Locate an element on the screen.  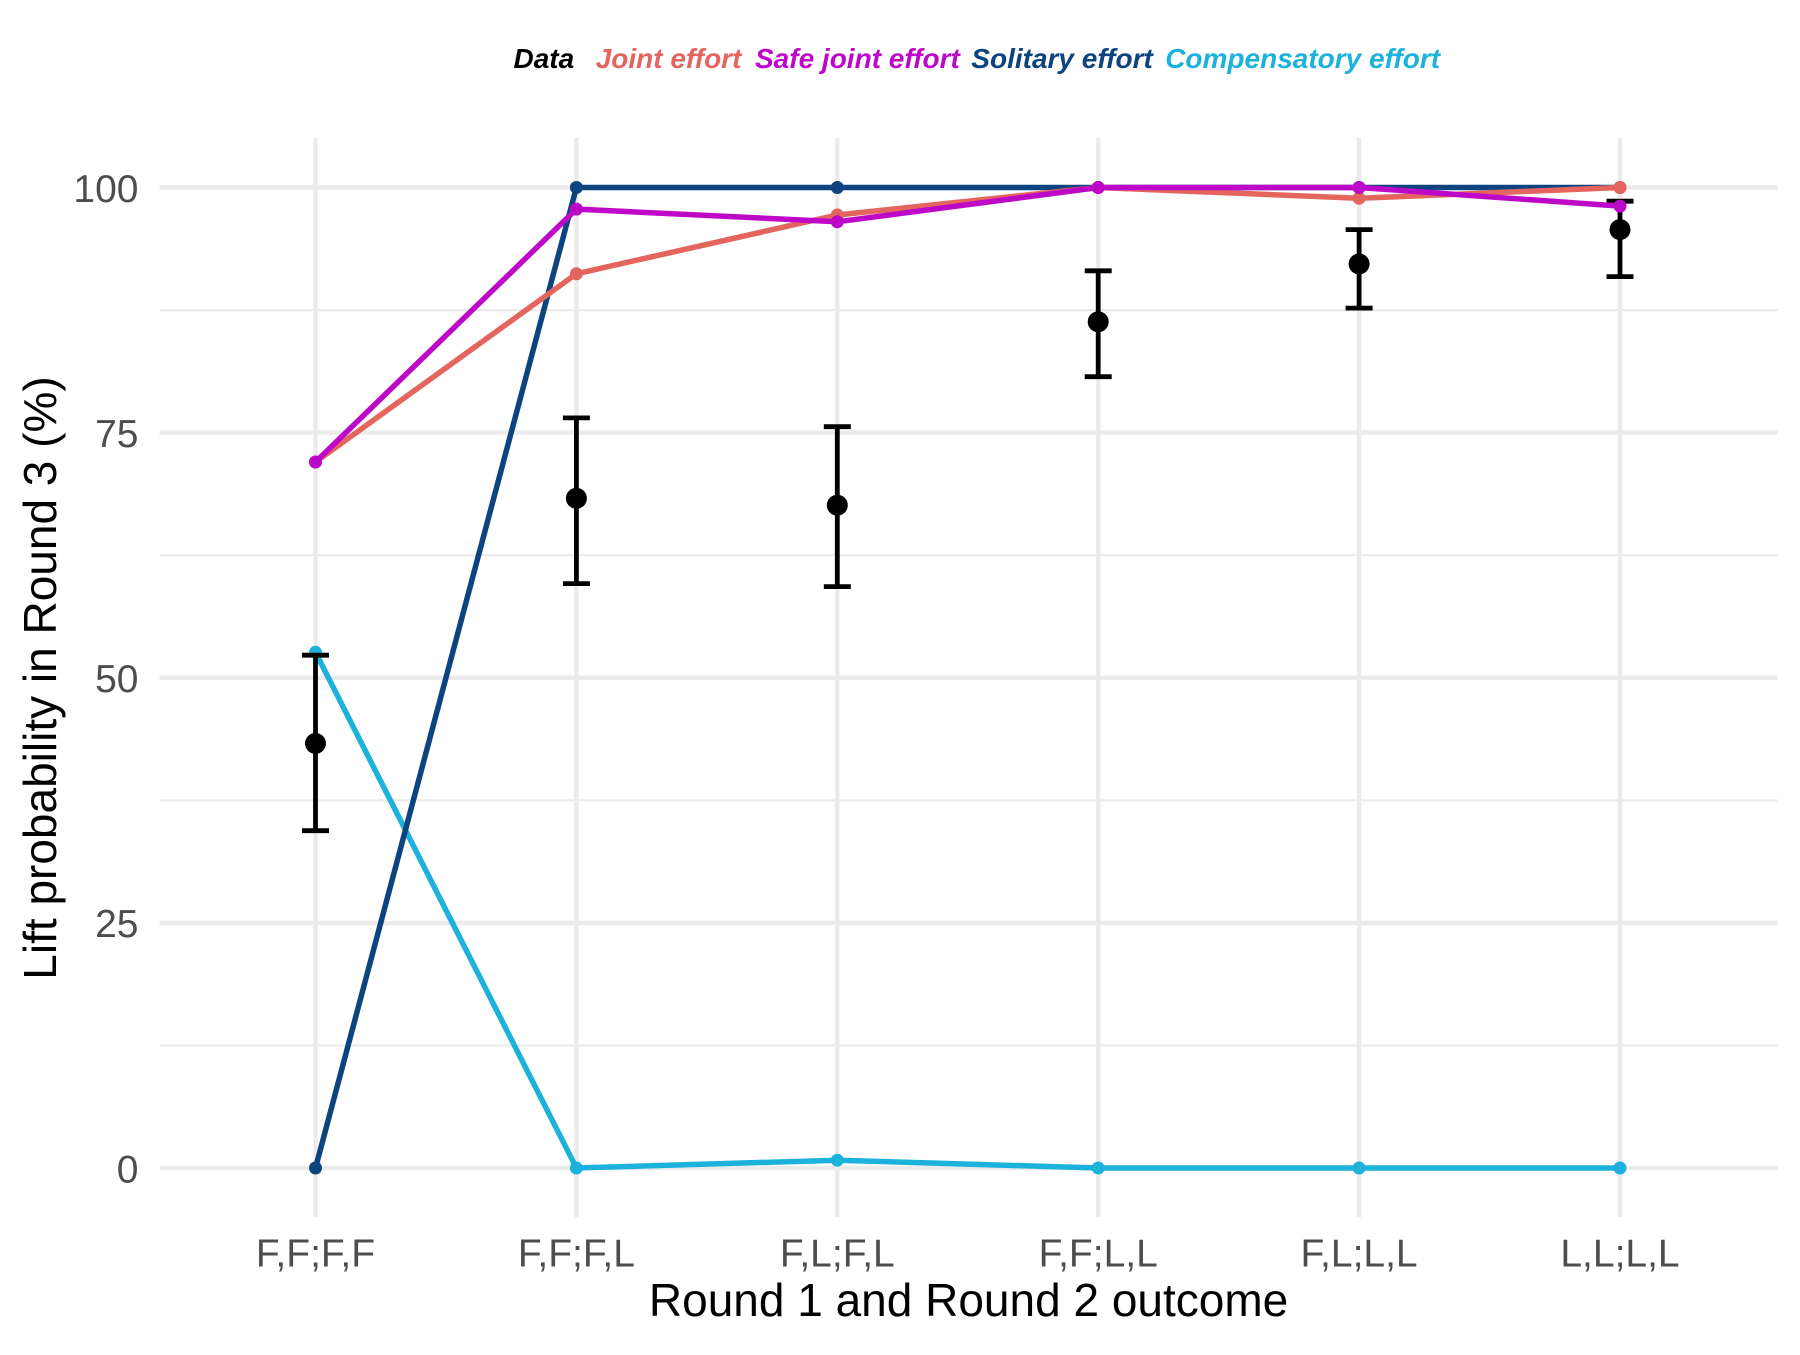
svg-text: Round 1 and Round 2 outcome is located at coordinates (968, 1300).